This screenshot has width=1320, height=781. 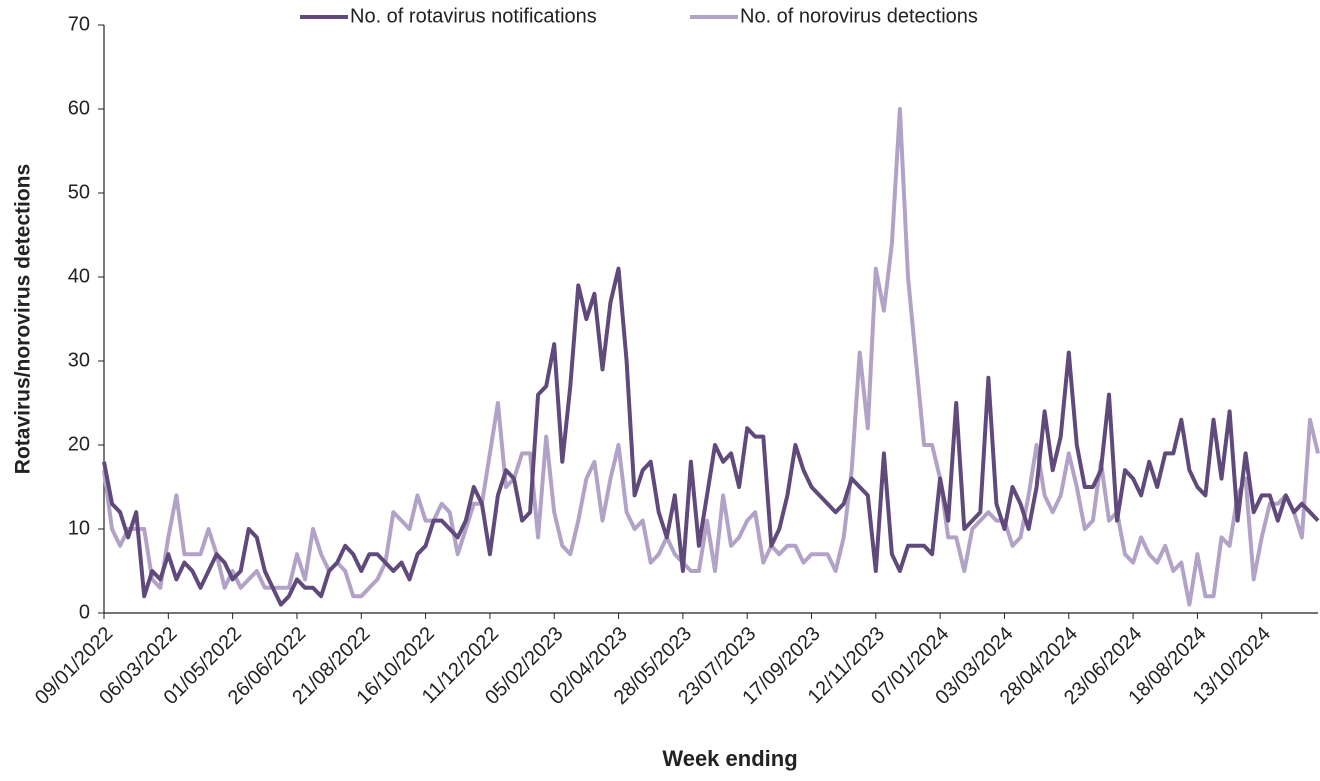 What do you see at coordinates (79, 444) in the screenshot?
I see `y-tick-label: 20` at bounding box center [79, 444].